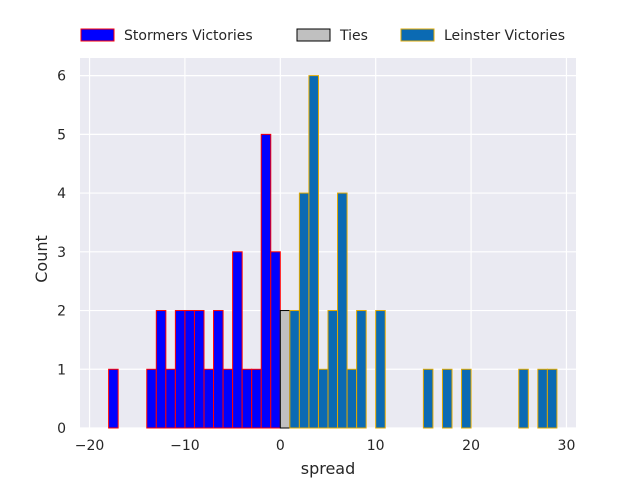 The height and width of the screenshot is (480, 640). I want to click on x-tick-label: −20, so click(90, 446).